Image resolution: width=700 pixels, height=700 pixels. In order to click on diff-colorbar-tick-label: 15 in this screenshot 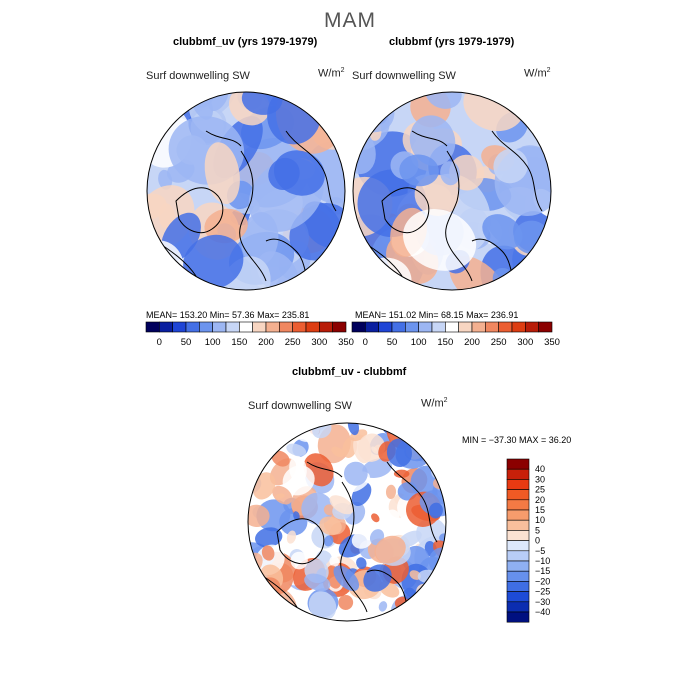, I will do `click(540, 510)`.